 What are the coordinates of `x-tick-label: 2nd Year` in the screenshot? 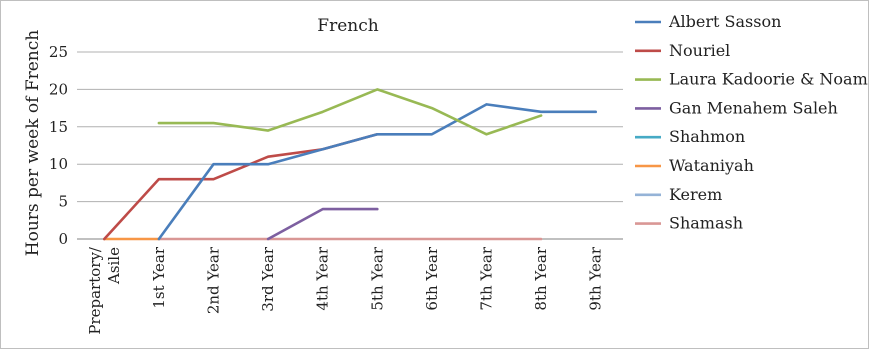 It's located at (214, 280).